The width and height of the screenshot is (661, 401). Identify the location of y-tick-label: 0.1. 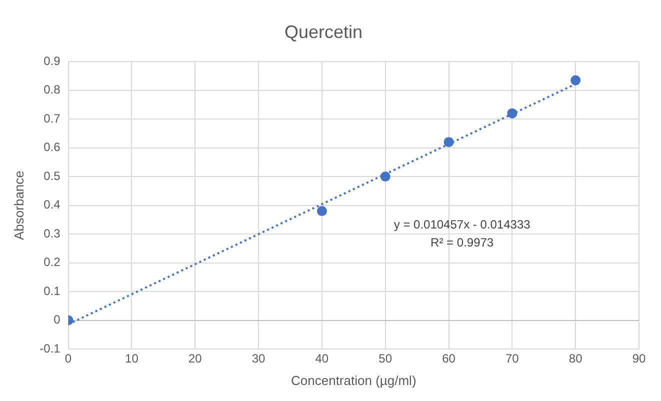
(52, 291).